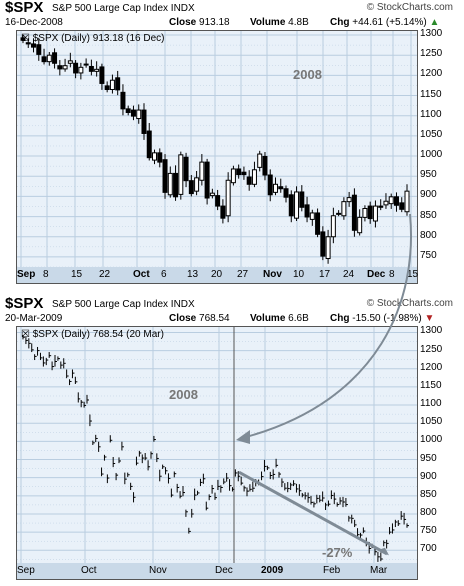  I want to click on x-tick-label: 24, so click(349, 274).